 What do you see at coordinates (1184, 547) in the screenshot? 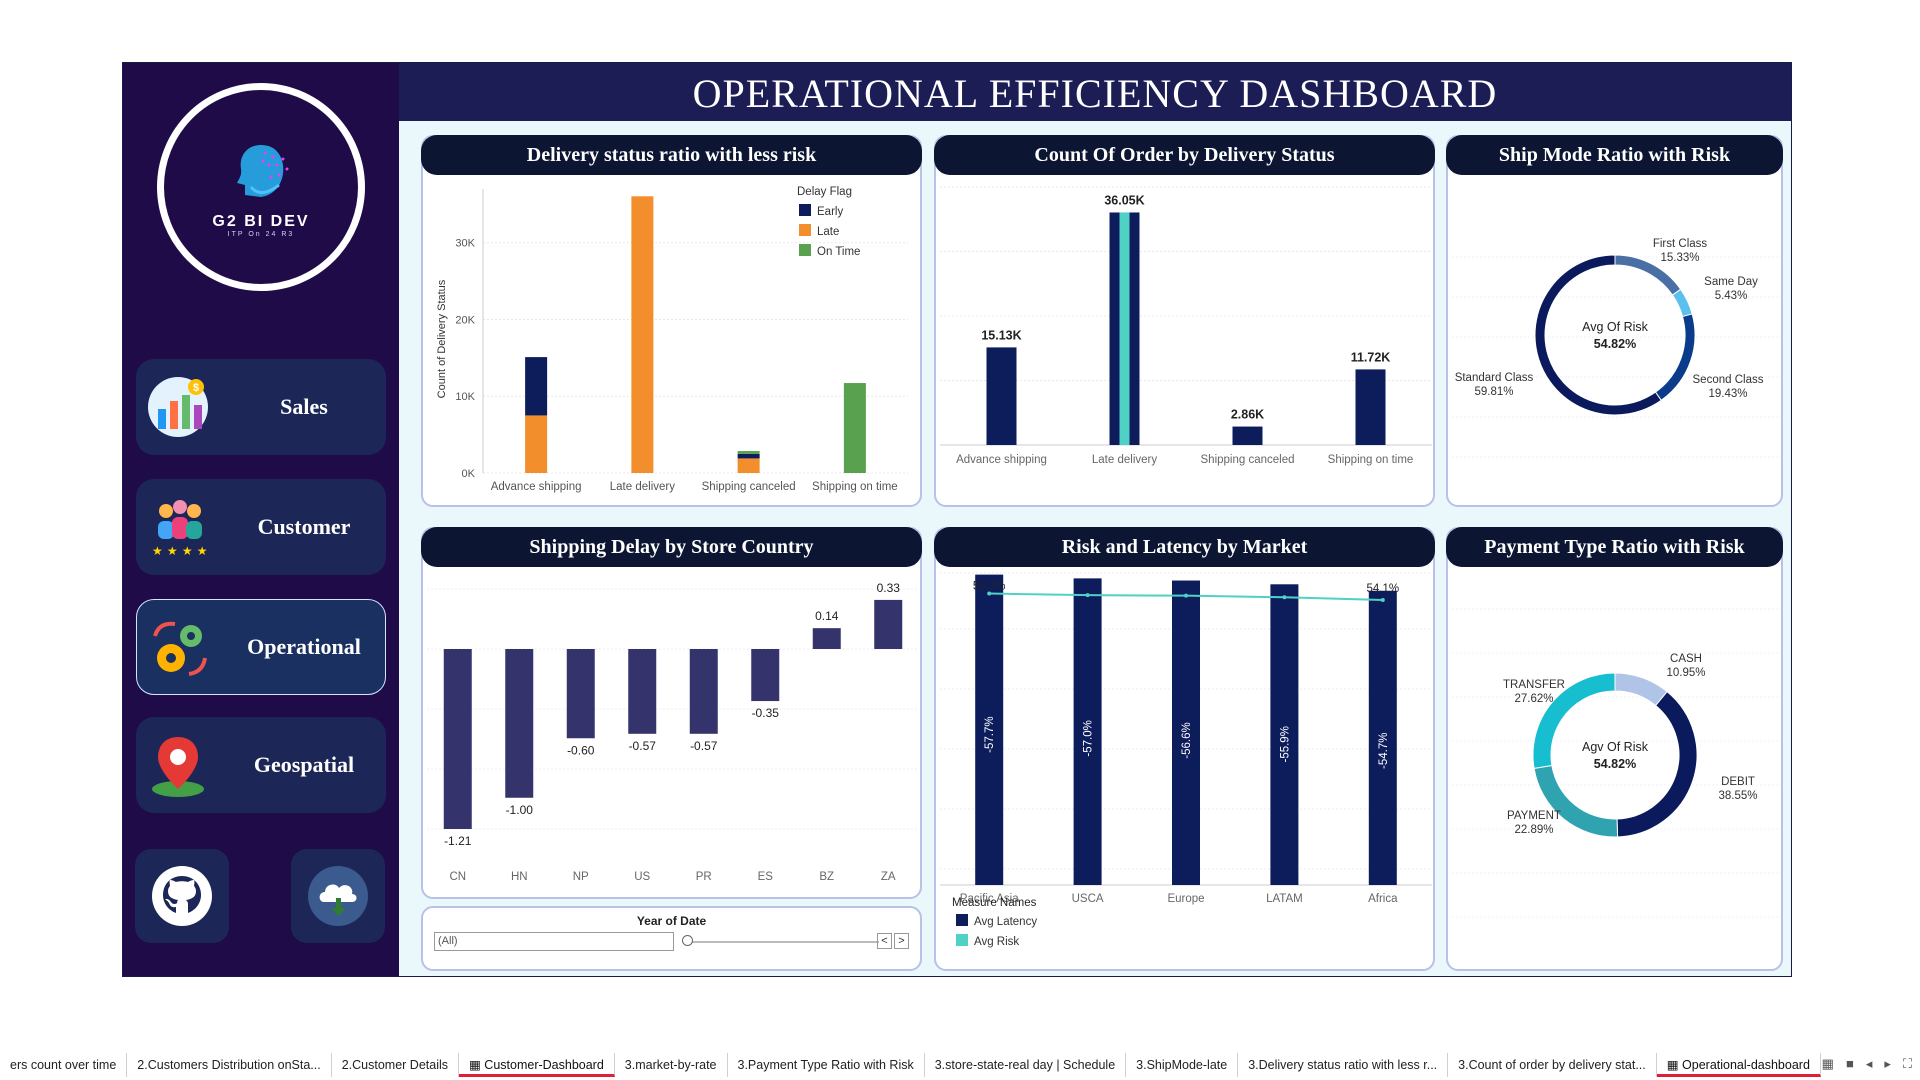
I see `panel-title: Risk and Latency by Market` at bounding box center [1184, 547].